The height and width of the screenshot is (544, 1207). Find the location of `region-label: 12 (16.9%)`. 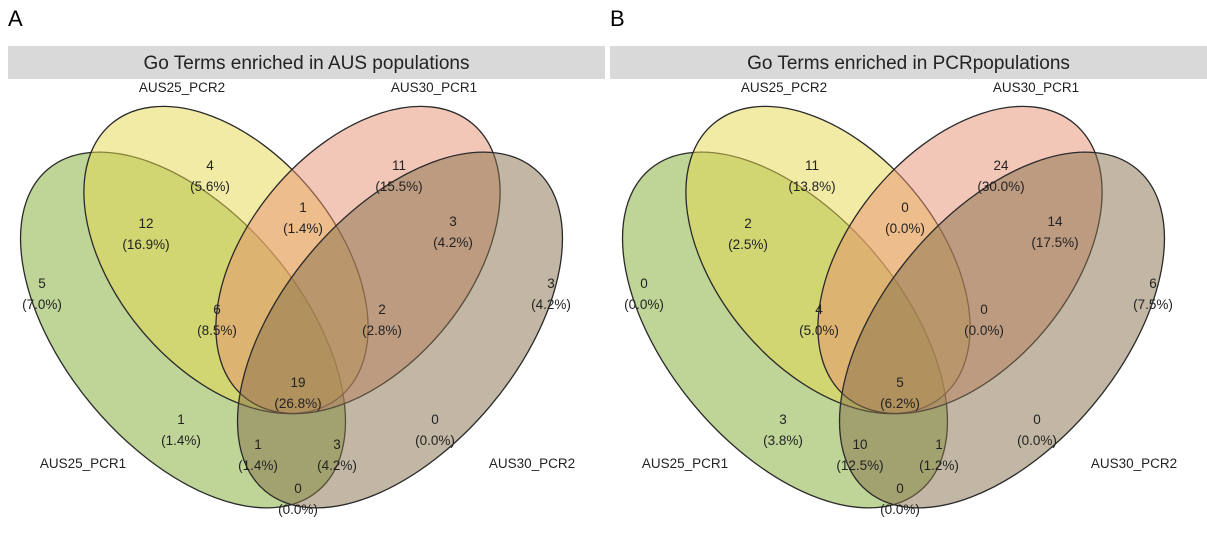

region-label: 12 (16.9%) is located at coordinates (145, 234).